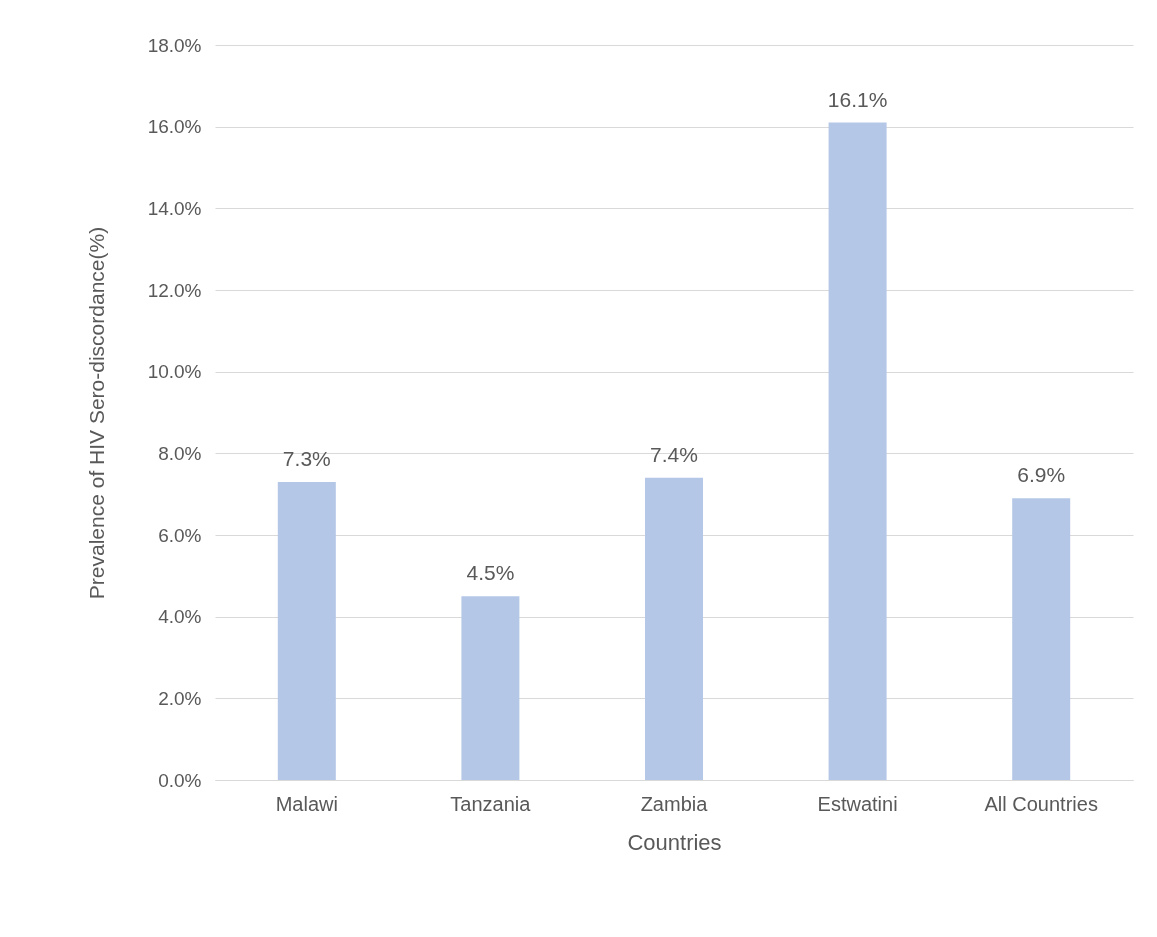  What do you see at coordinates (174, 45) in the screenshot?
I see `y-tick-label: 18.0%` at bounding box center [174, 45].